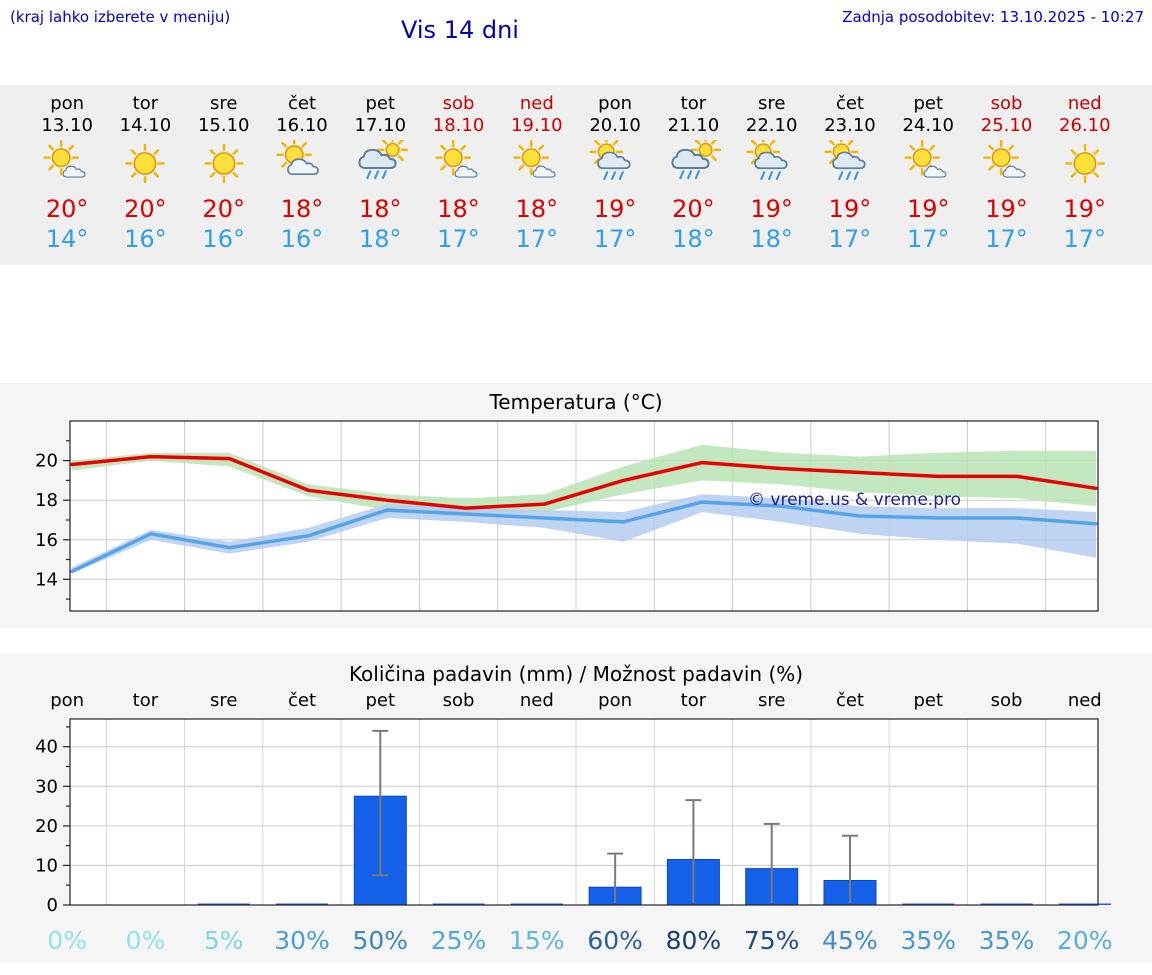 The width and height of the screenshot is (1152, 975). What do you see at coordinates (693, 125) in the screenshot?
I see `day-date: 21.10` at bounding box center [693, 125].